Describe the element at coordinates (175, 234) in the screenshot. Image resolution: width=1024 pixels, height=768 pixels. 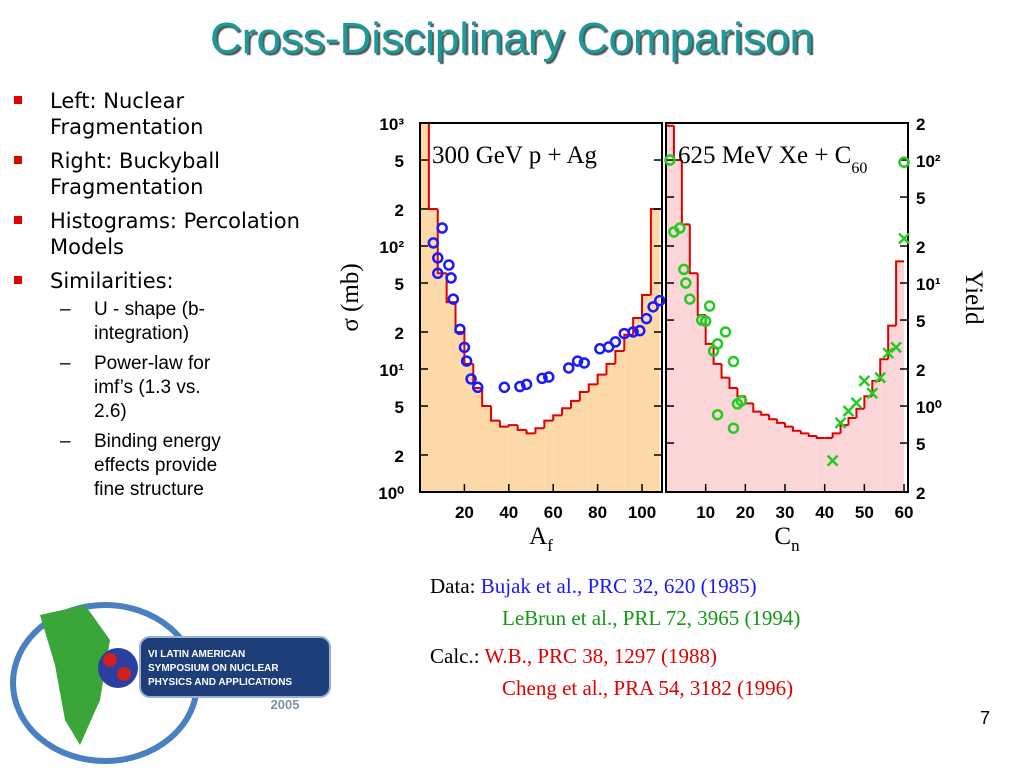
I see `bullet-text: Histograms: Percolation Models` at that location.